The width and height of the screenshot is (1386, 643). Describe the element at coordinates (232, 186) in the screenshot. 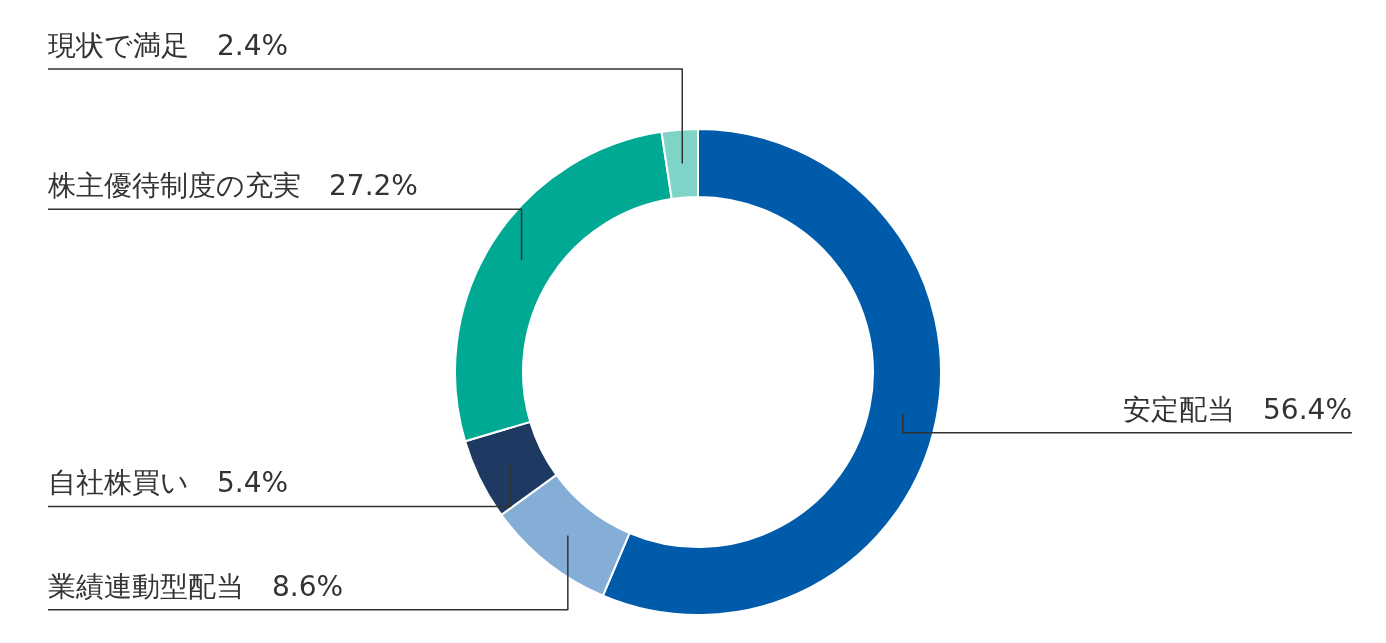

I see `slice-label: 株主優待制度の充実 27.2%` at that location.